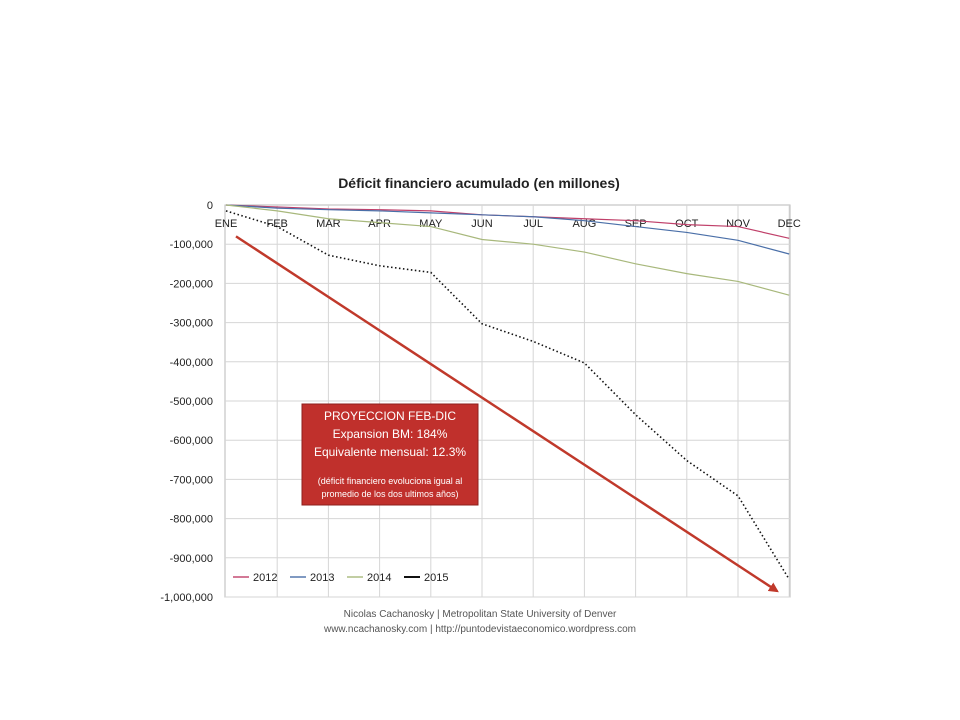 The image size is (960, 720). Describe the element at coordinates (191, 559) in the screenshot. I see `y-tick-label: -900,000` at that location.